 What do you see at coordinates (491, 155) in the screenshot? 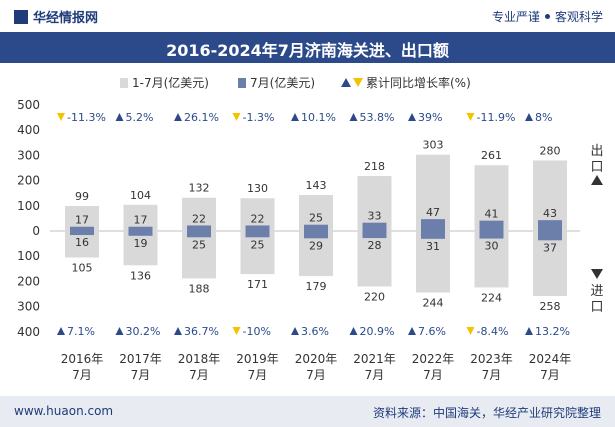
I see `export-cumulative-label: 261` at bounding box center [491, 155].